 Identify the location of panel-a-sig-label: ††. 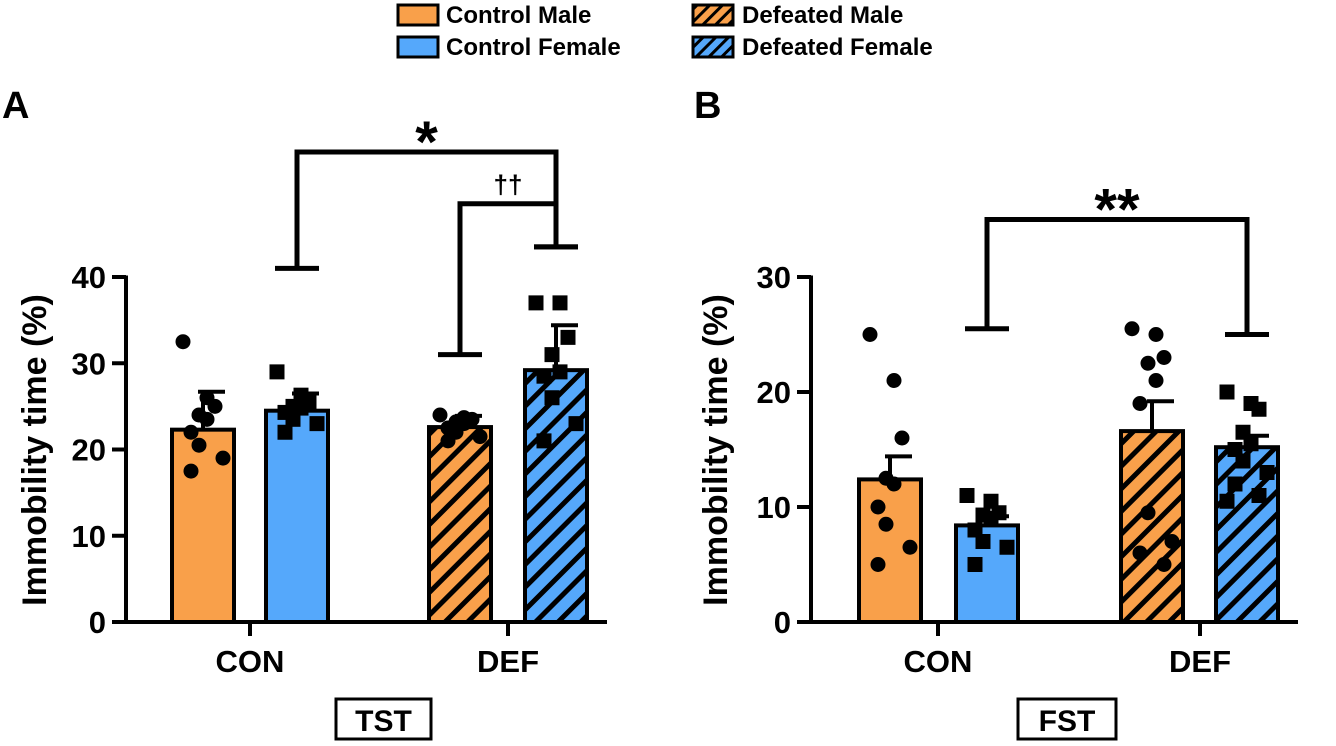
(508, 185).